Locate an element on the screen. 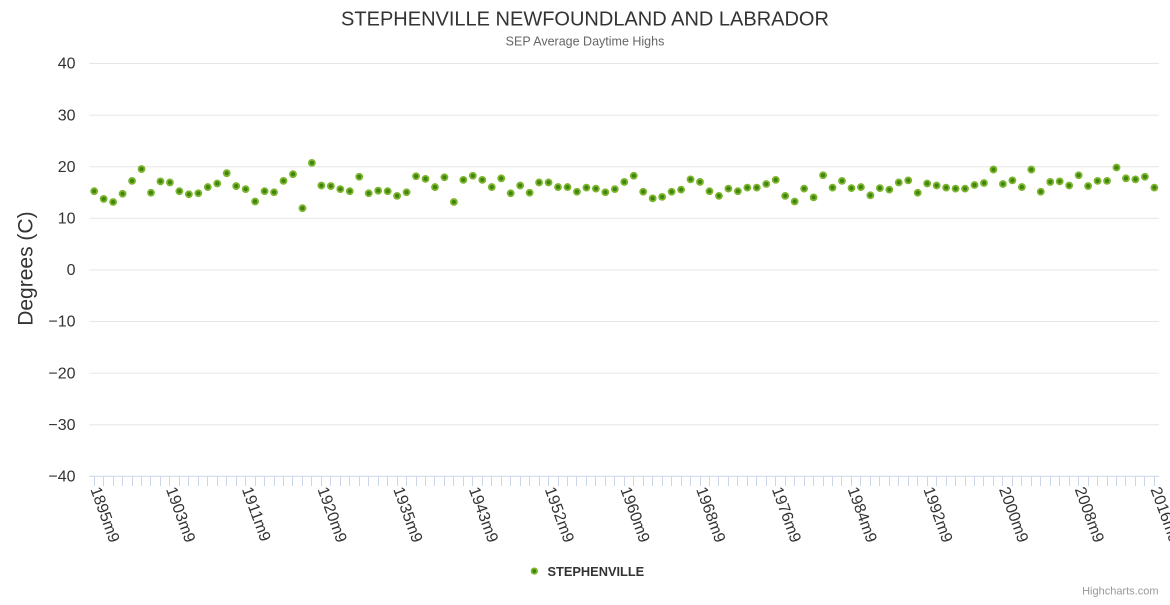  svg-text: 30 is located at coordinates (67, 115).